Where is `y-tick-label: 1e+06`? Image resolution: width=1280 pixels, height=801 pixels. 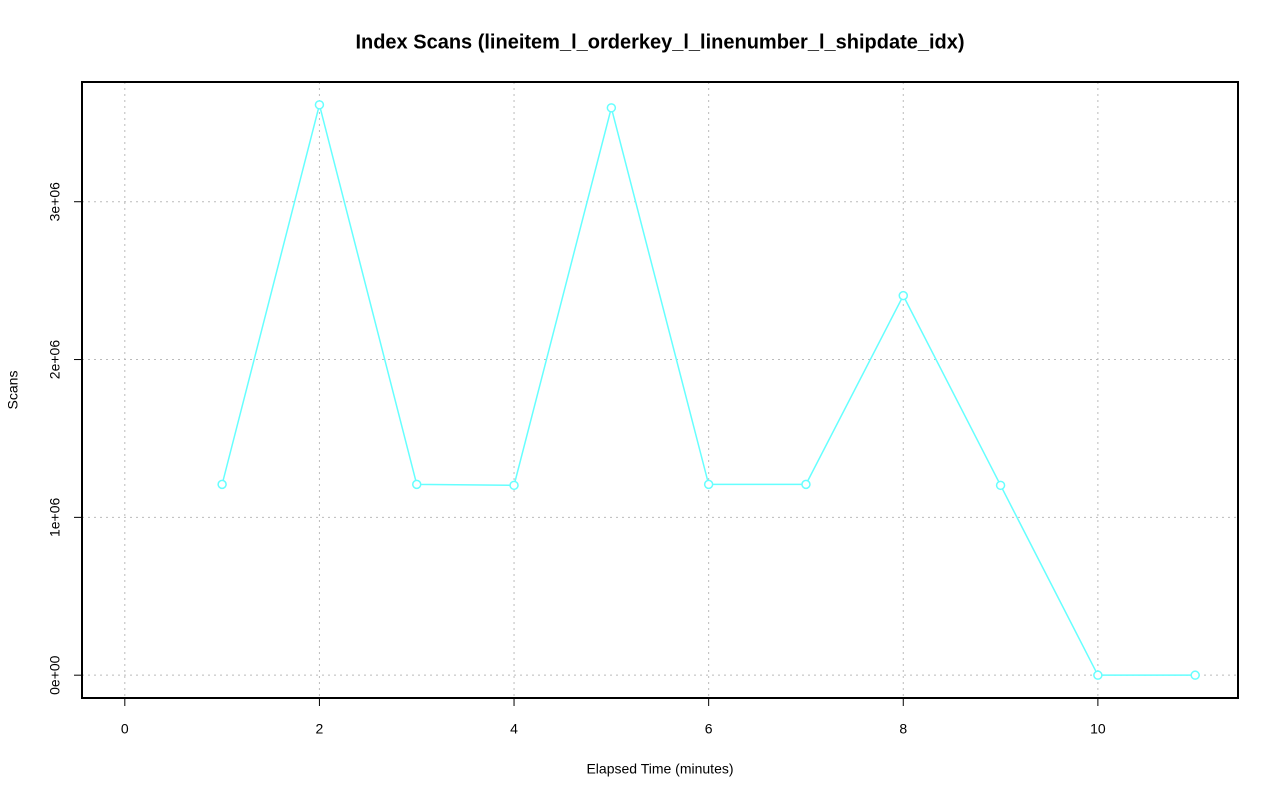 y-tick-label: 1e+06 is located at coordinates (55, 517).